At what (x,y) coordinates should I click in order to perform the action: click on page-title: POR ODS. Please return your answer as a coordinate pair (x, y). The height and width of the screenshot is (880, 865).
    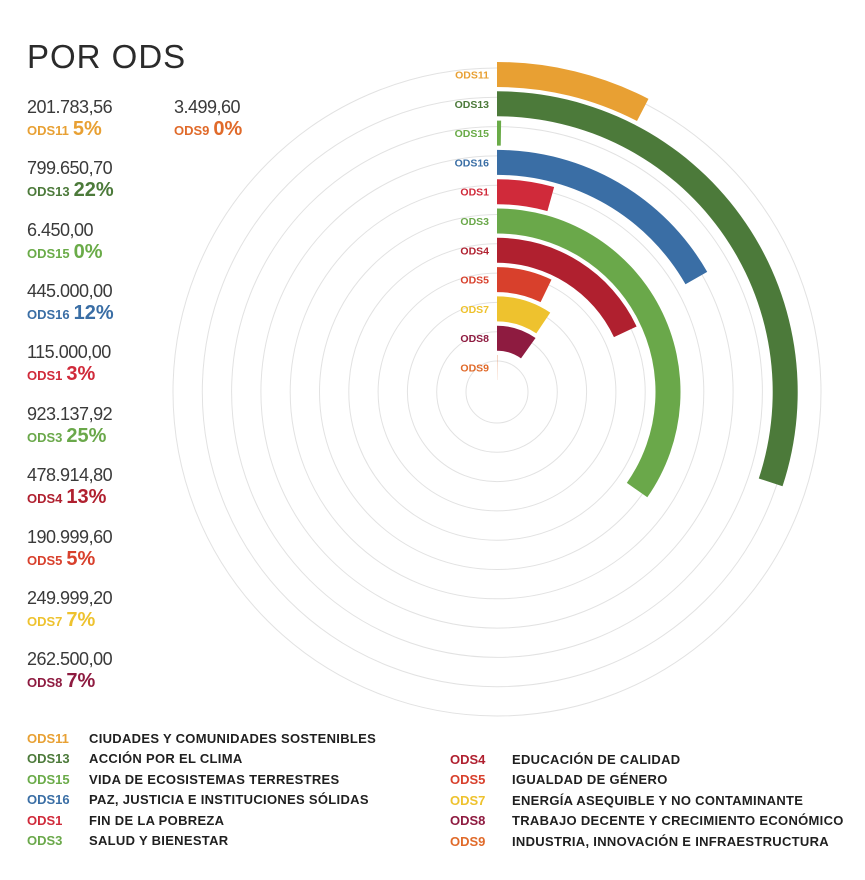
    Looking at the image, I should click on (107, 56).